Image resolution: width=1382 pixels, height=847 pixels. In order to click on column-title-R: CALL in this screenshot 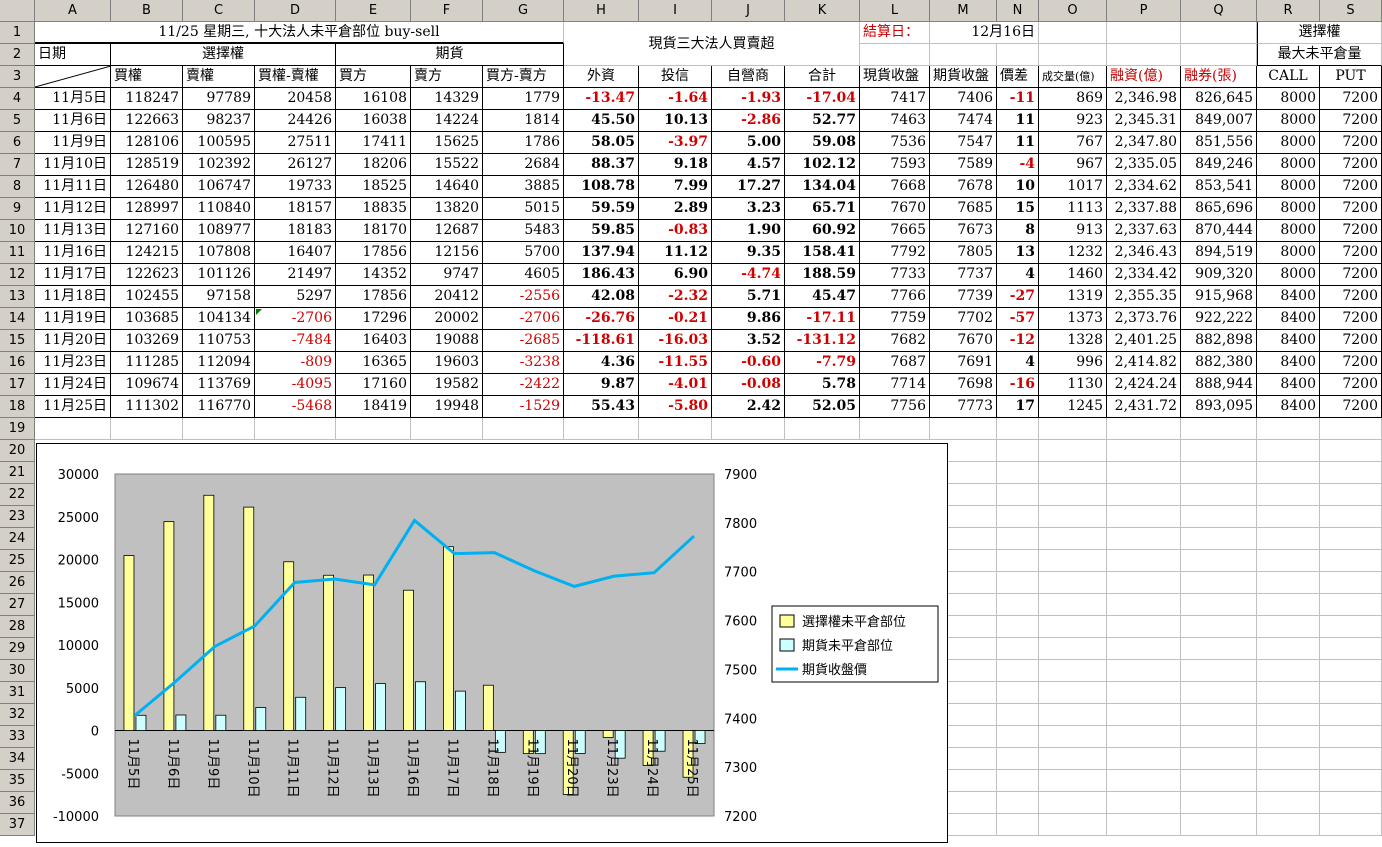, I will do `click(1288, 77)`.